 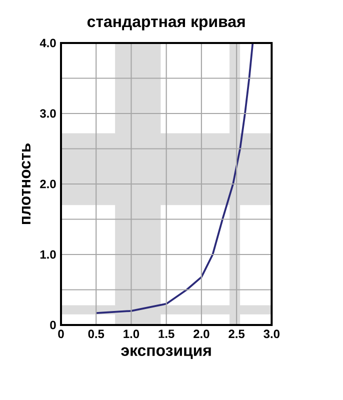 I want to click on y-tick-label: 2.0, so click(x=48, y=184).